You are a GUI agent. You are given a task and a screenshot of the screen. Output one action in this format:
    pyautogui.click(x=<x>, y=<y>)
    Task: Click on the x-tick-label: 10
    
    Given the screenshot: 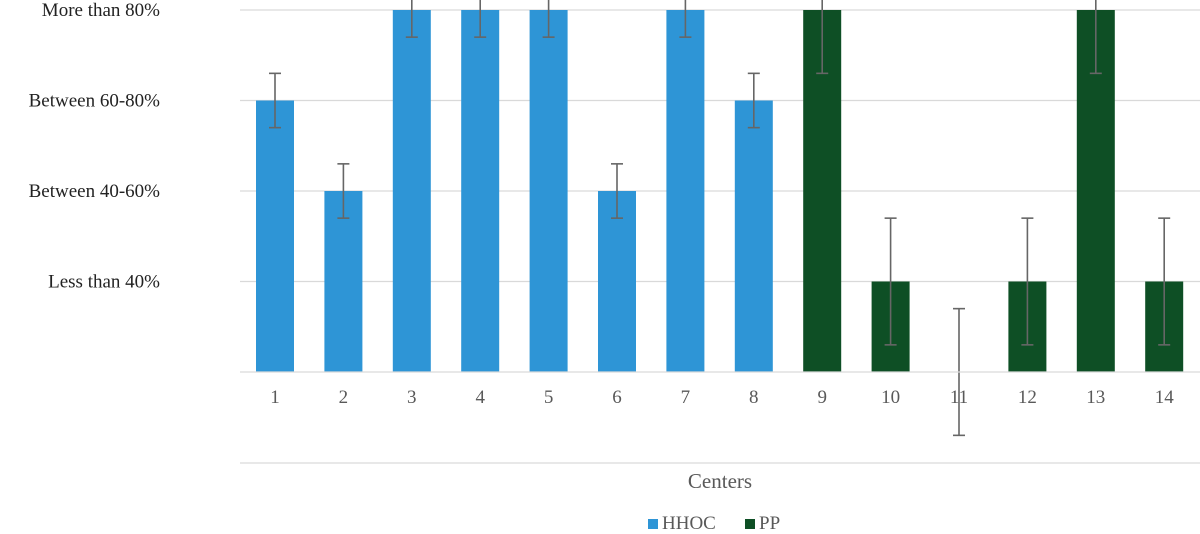 What is the action you would take?
    pyautogui.click(x=890, y=397)
    